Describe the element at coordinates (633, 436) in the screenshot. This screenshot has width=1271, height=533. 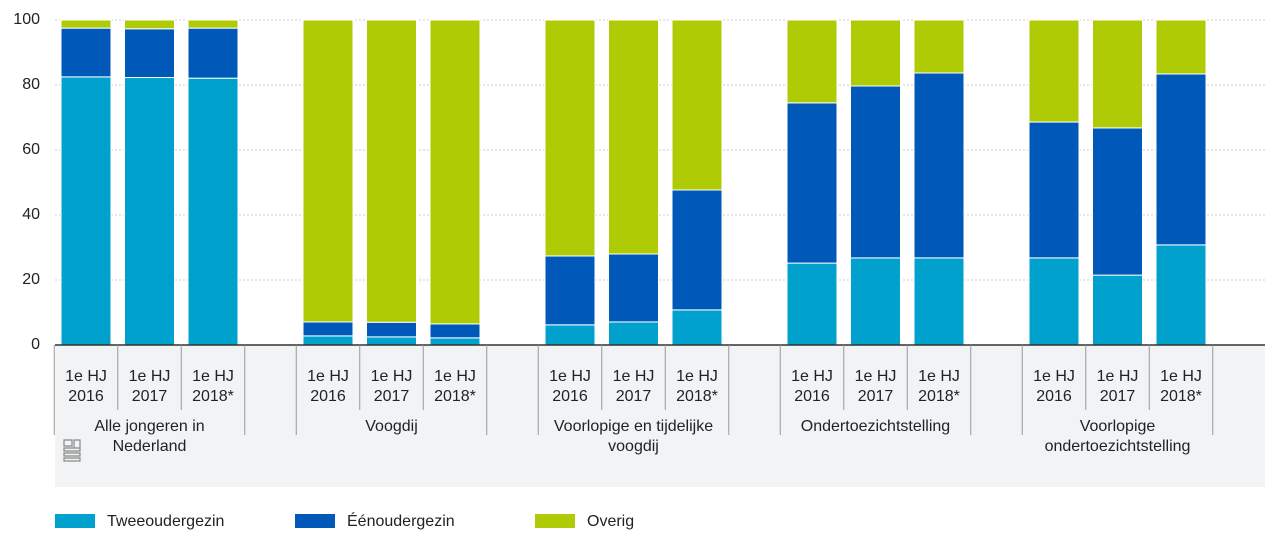
I see `group-label: Voorlopige en tijdelijke voogdij` at that location.